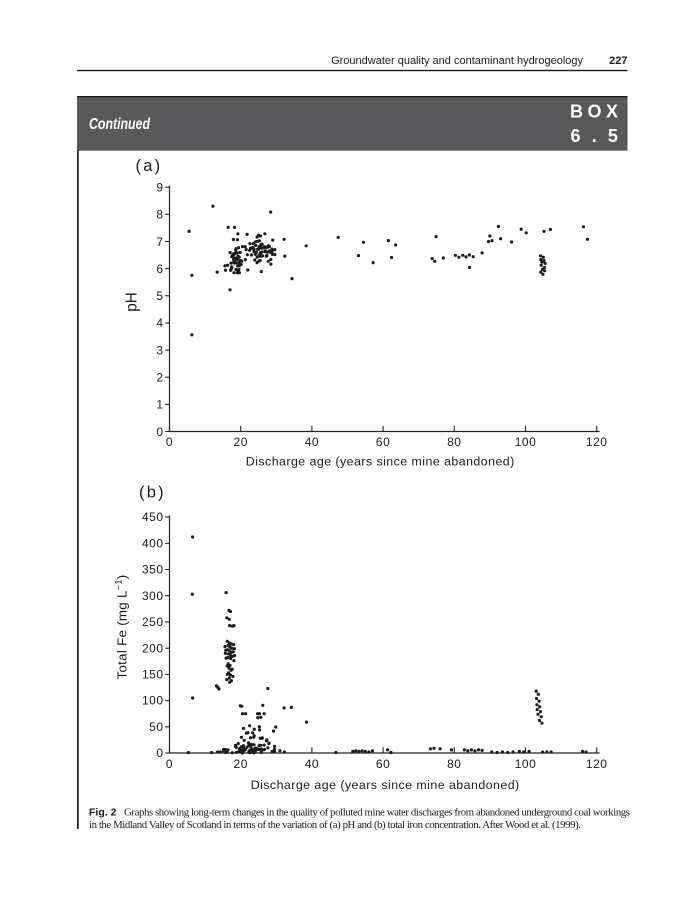 The width and height of the screenshot is (691, 900). What do you see at coordinates (618, 61) in the screenshot?
I see `svg-text: 227` at bounding box center [618, 61].